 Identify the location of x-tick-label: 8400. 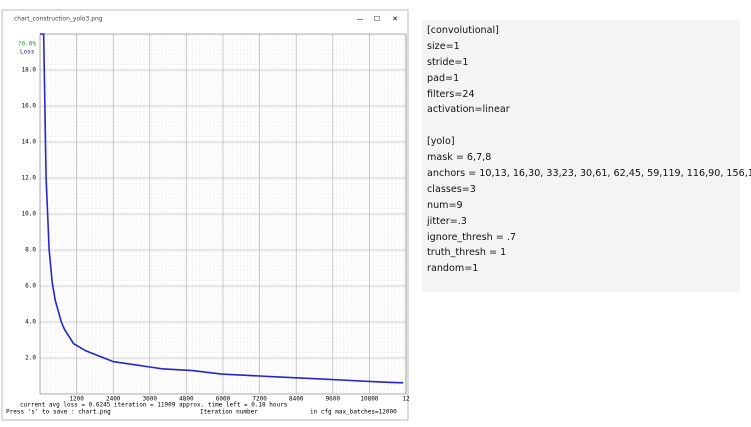
(296, 399).